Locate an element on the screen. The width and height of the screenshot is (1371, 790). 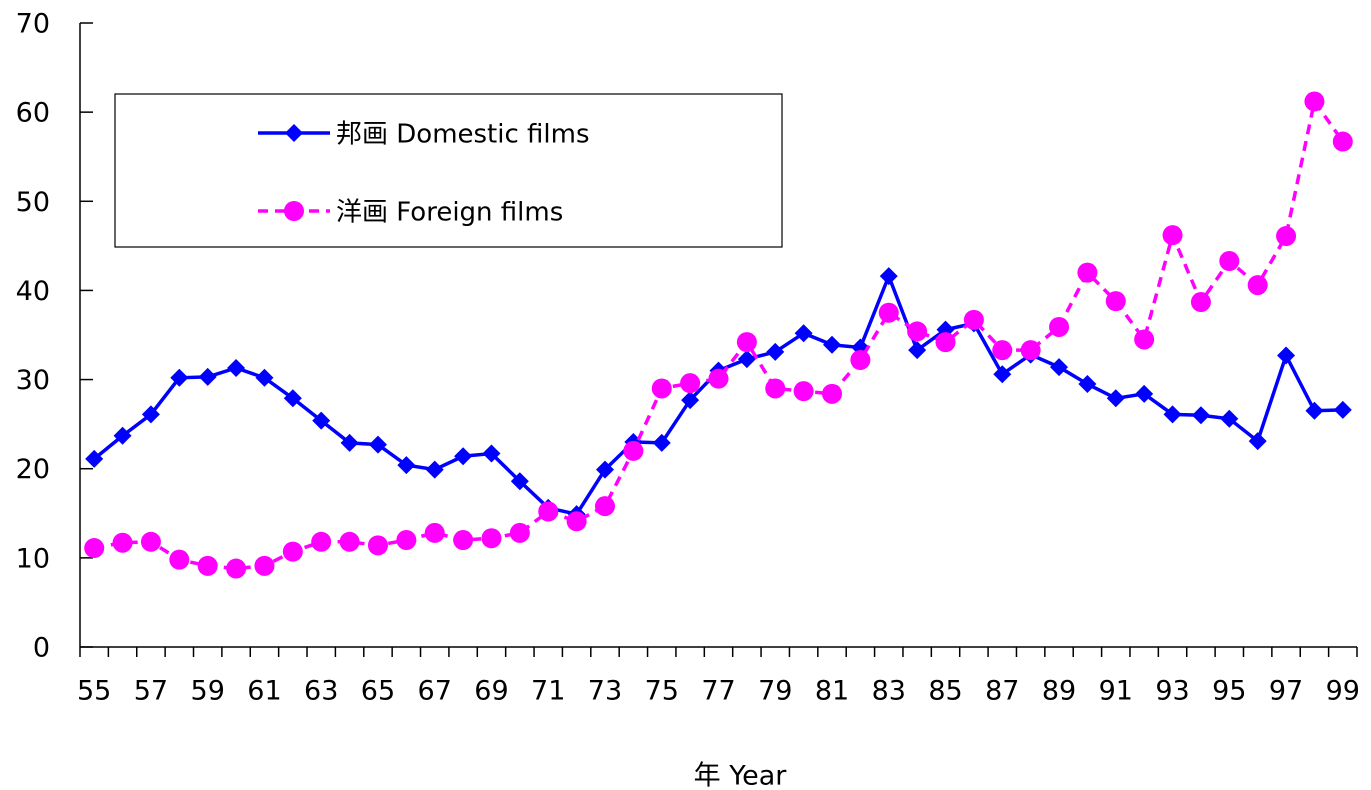
y-tick-label: 10 is located at coordinates (33, 558).